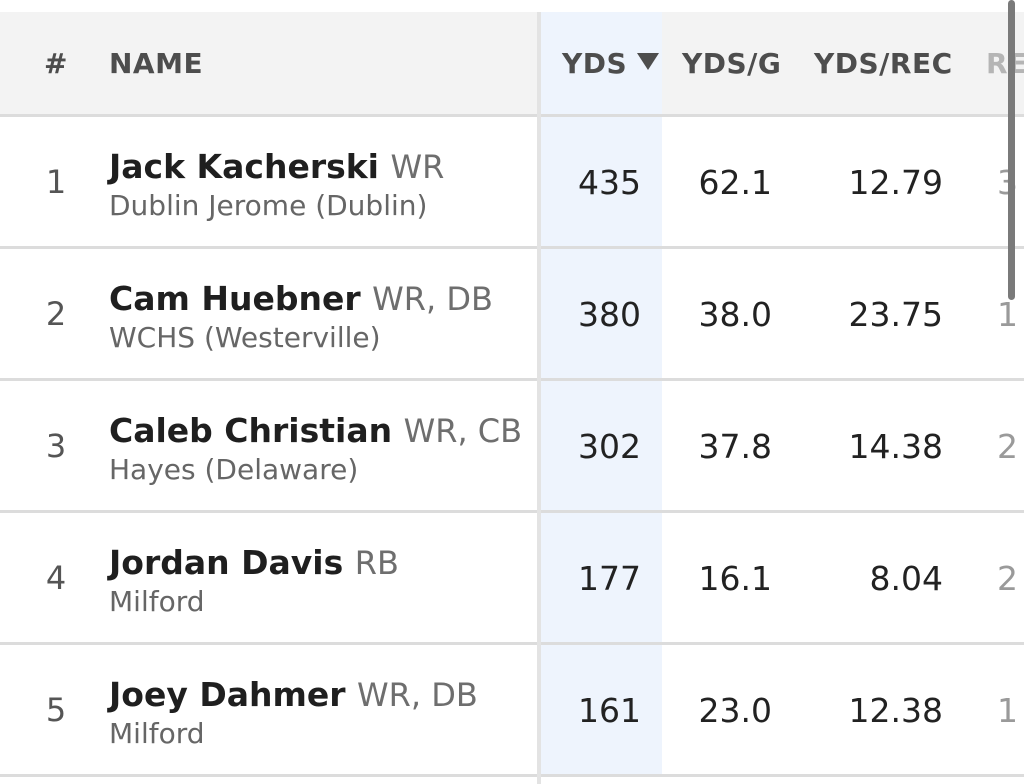  Describe the element at coordinates (735, 182) in the screenshot. I see `cell-yds-per-game: 62.1` at that location.